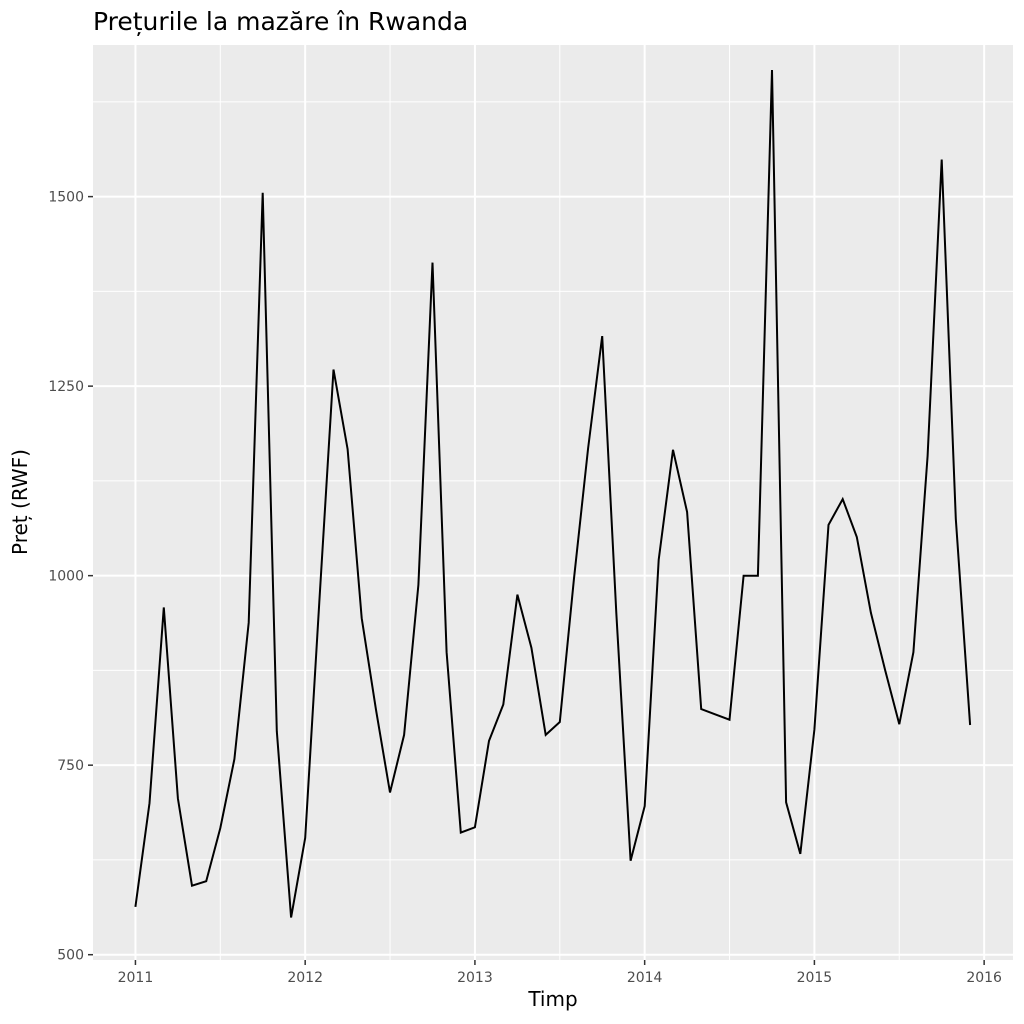  Describe the element at coordinates (305, 978) in the screenshot. I see `x-tick-label: 2012` at that location.